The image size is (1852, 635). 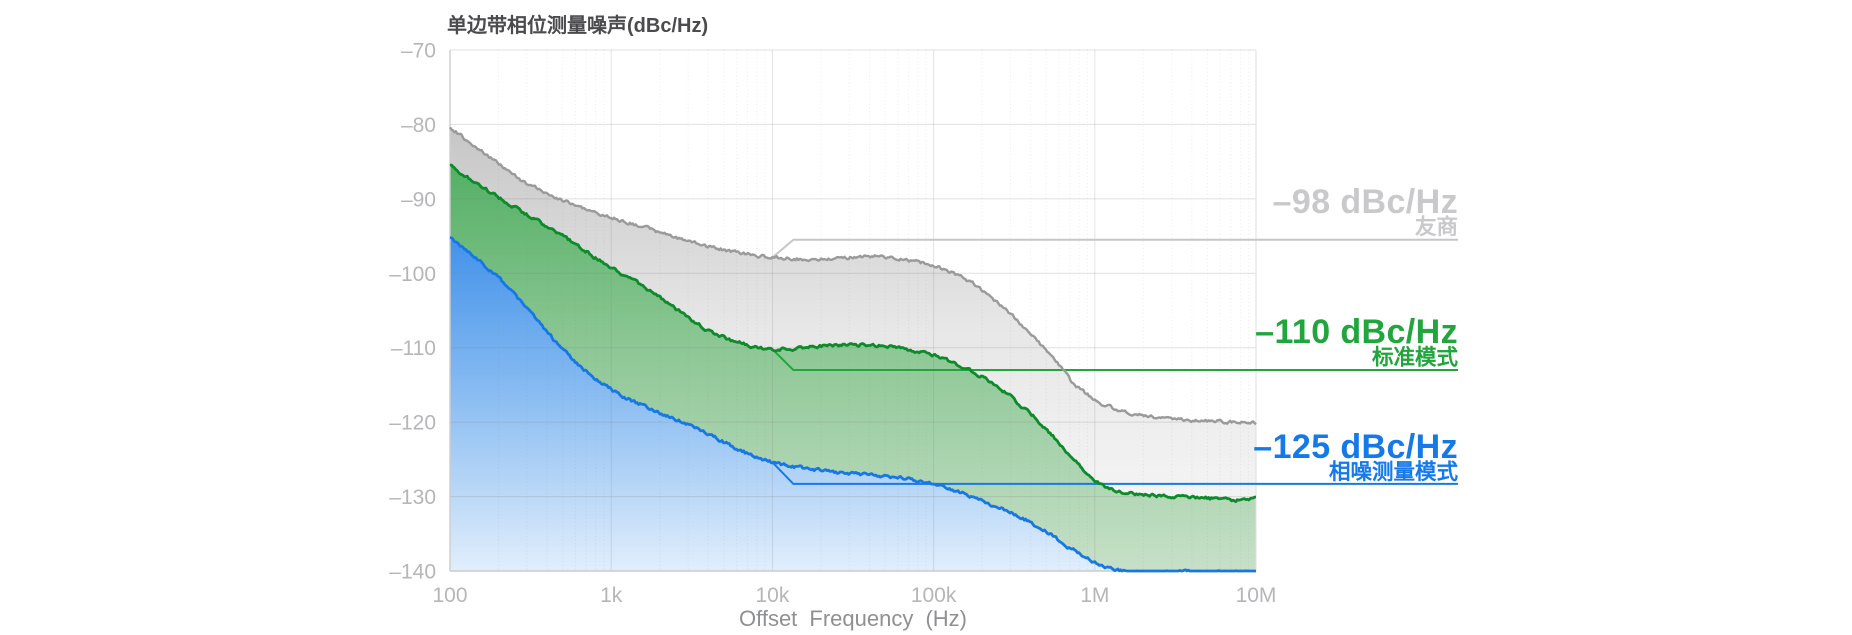 I want to click on callout-value-phase-noise-mode: –125 dBc/Hz, so click(x=1355, y=447).